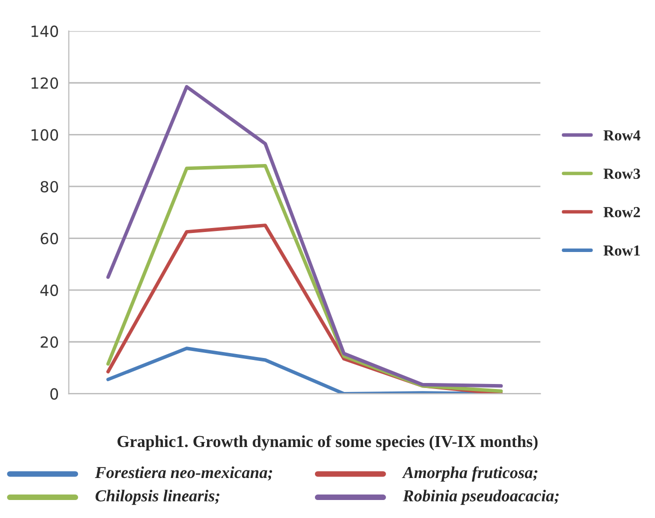 This screenshot has height=518, width=655. What do you see at coordinates (45, 32) in the screenshot?
I see `y-tick-label: 140` at bounding box center [45, 32].